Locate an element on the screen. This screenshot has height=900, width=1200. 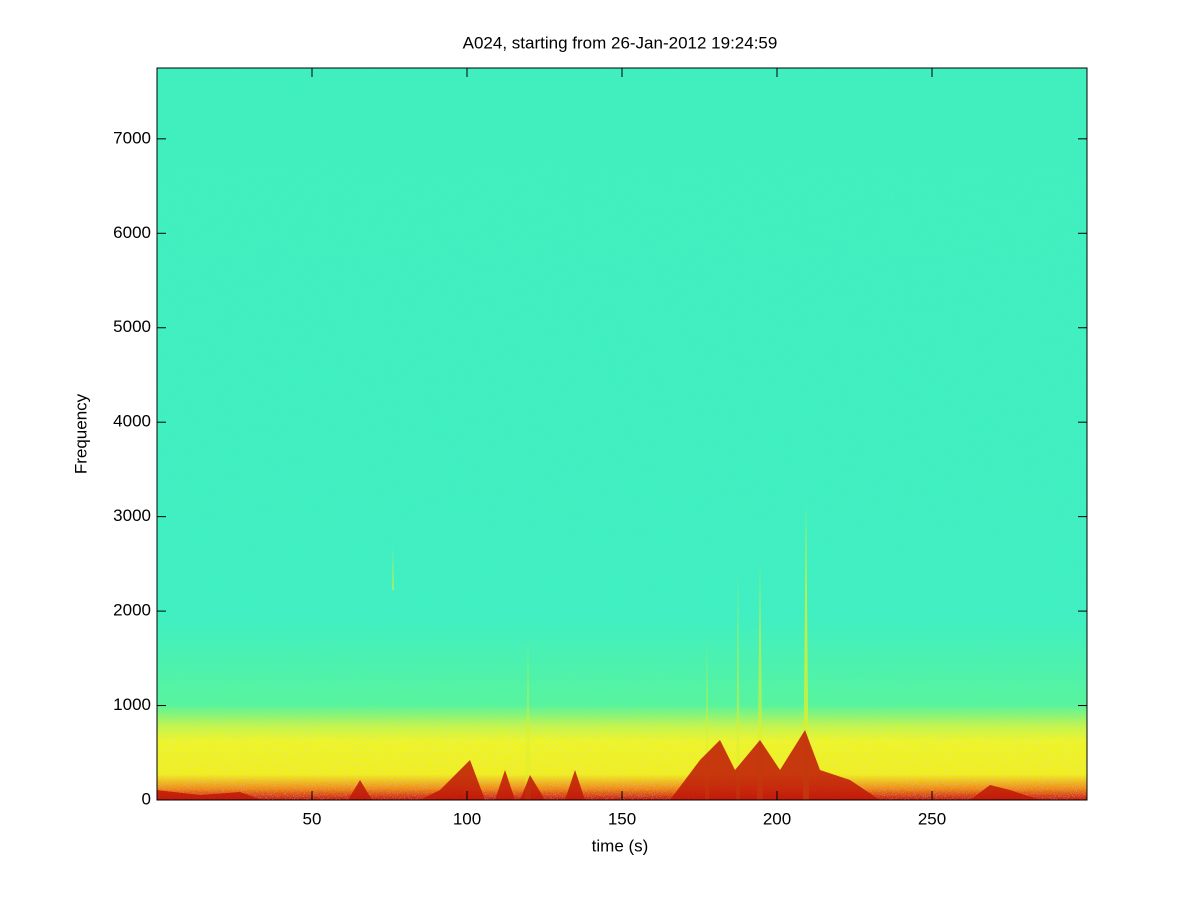
x-tick-label: 200 is located at coordinates (777, 818).